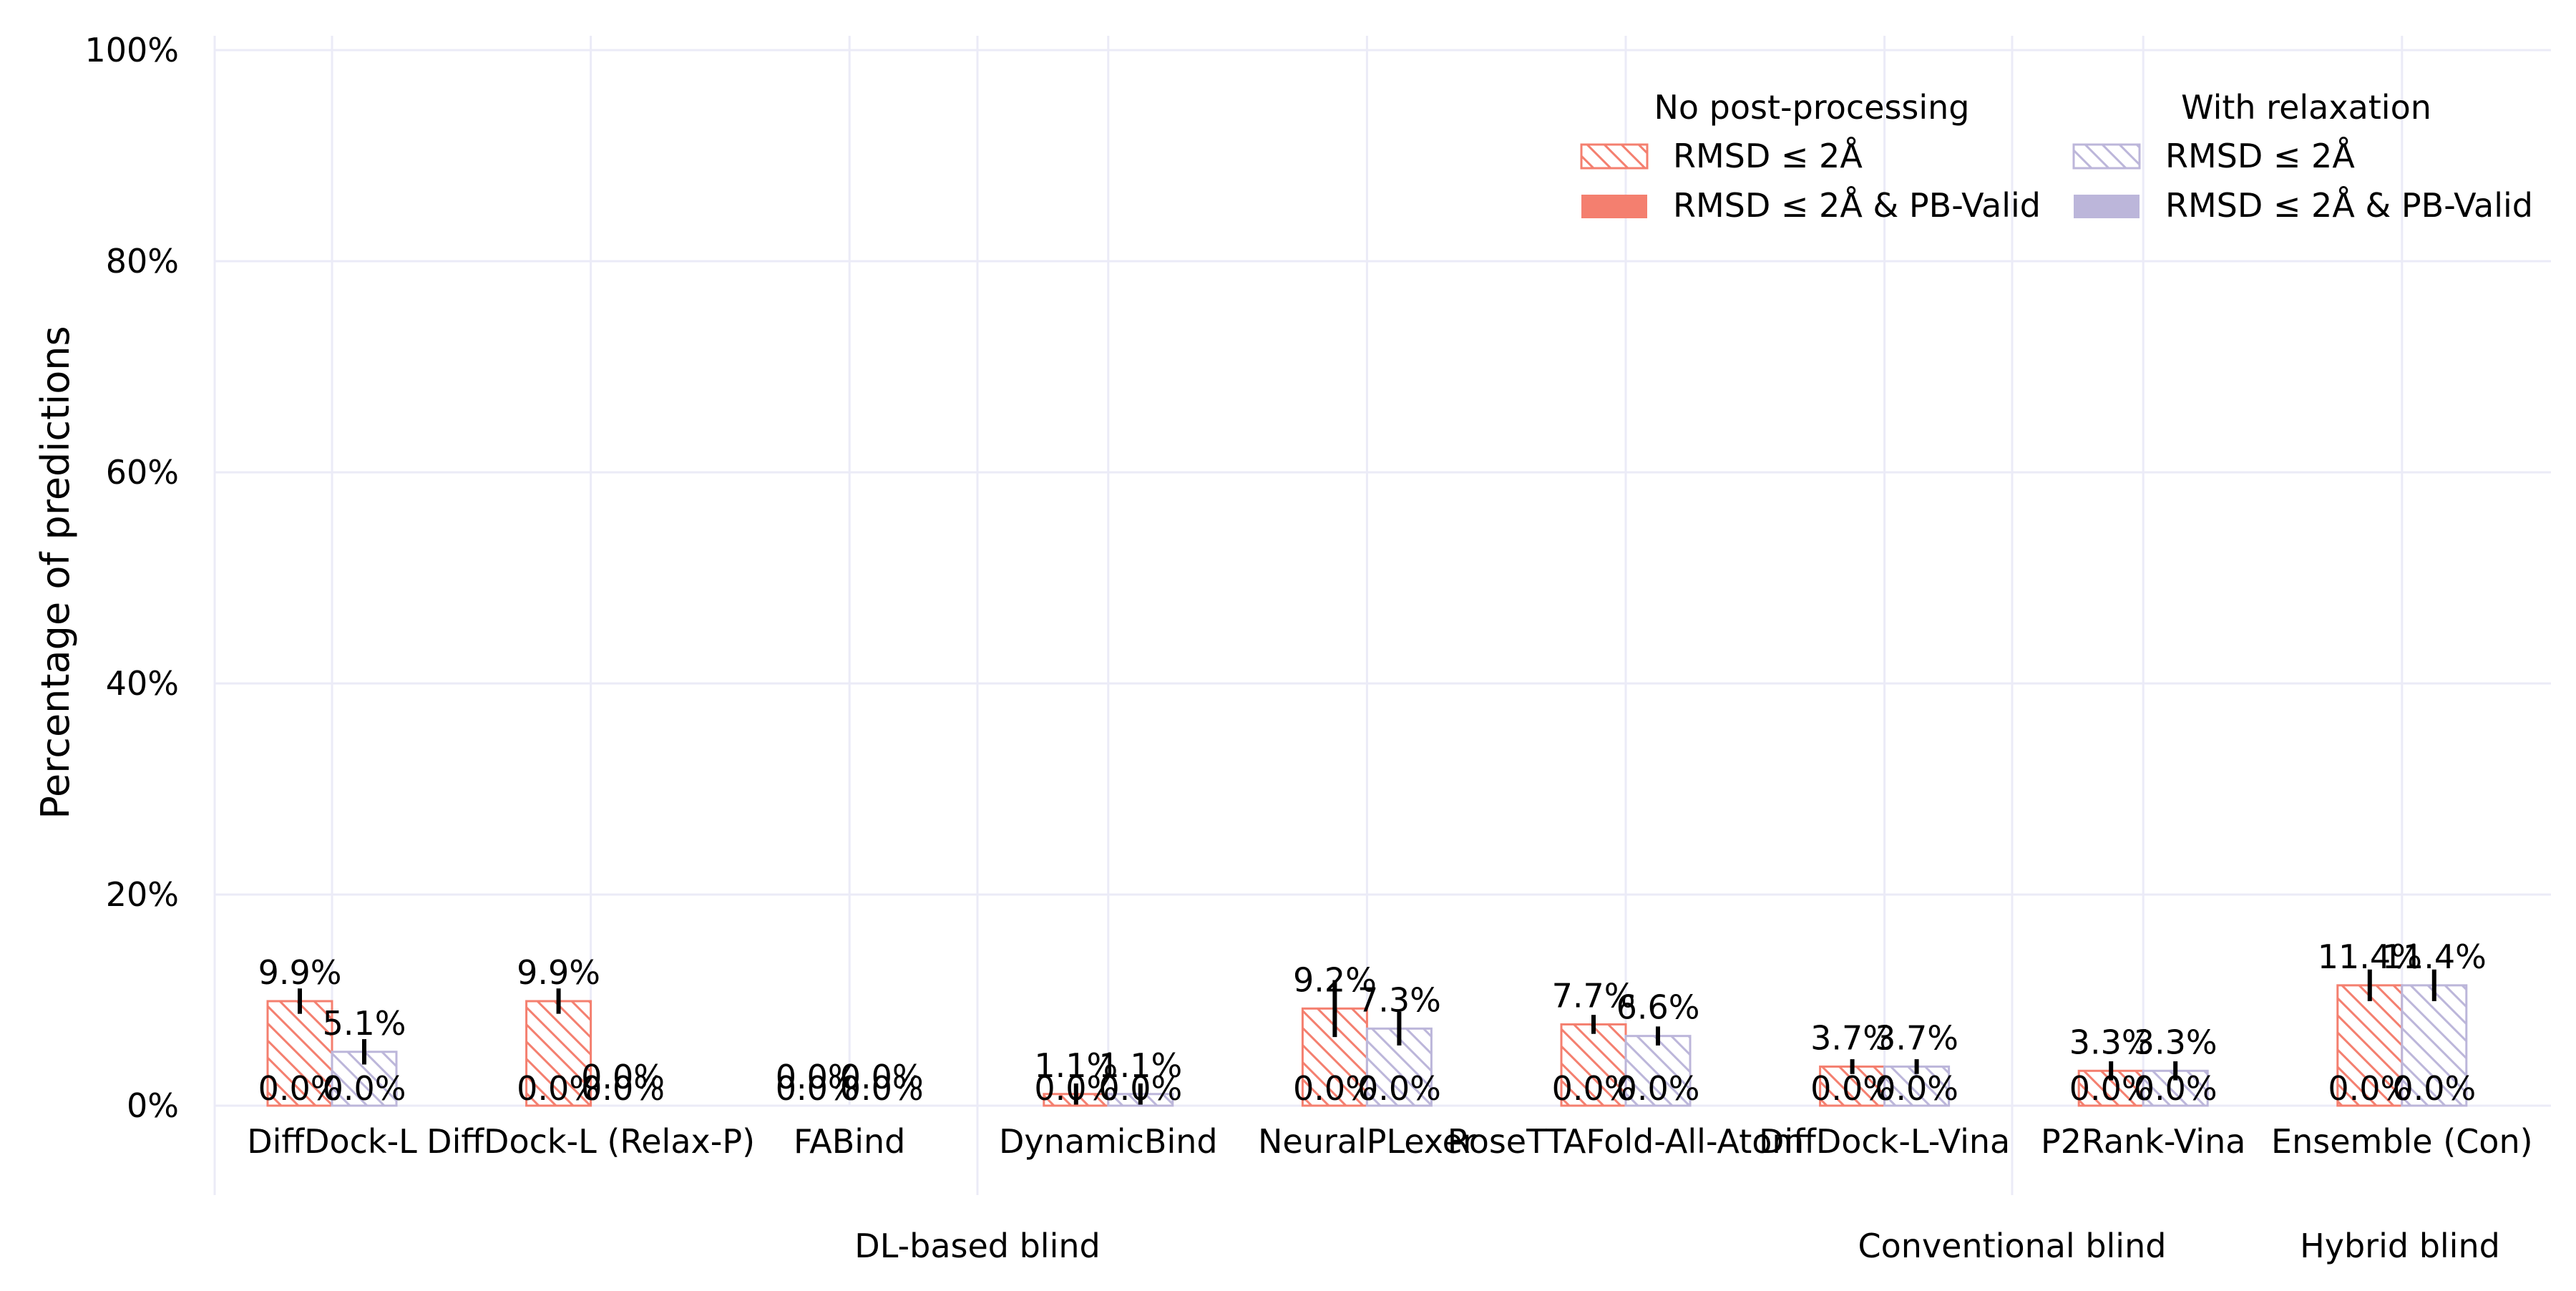 Image resolution: width=2576 pixels, height=1291 pixels. Describe the element at coordinates (2012, 1246) in the screenshot. I see `group-label: Conventional blind` at that location.